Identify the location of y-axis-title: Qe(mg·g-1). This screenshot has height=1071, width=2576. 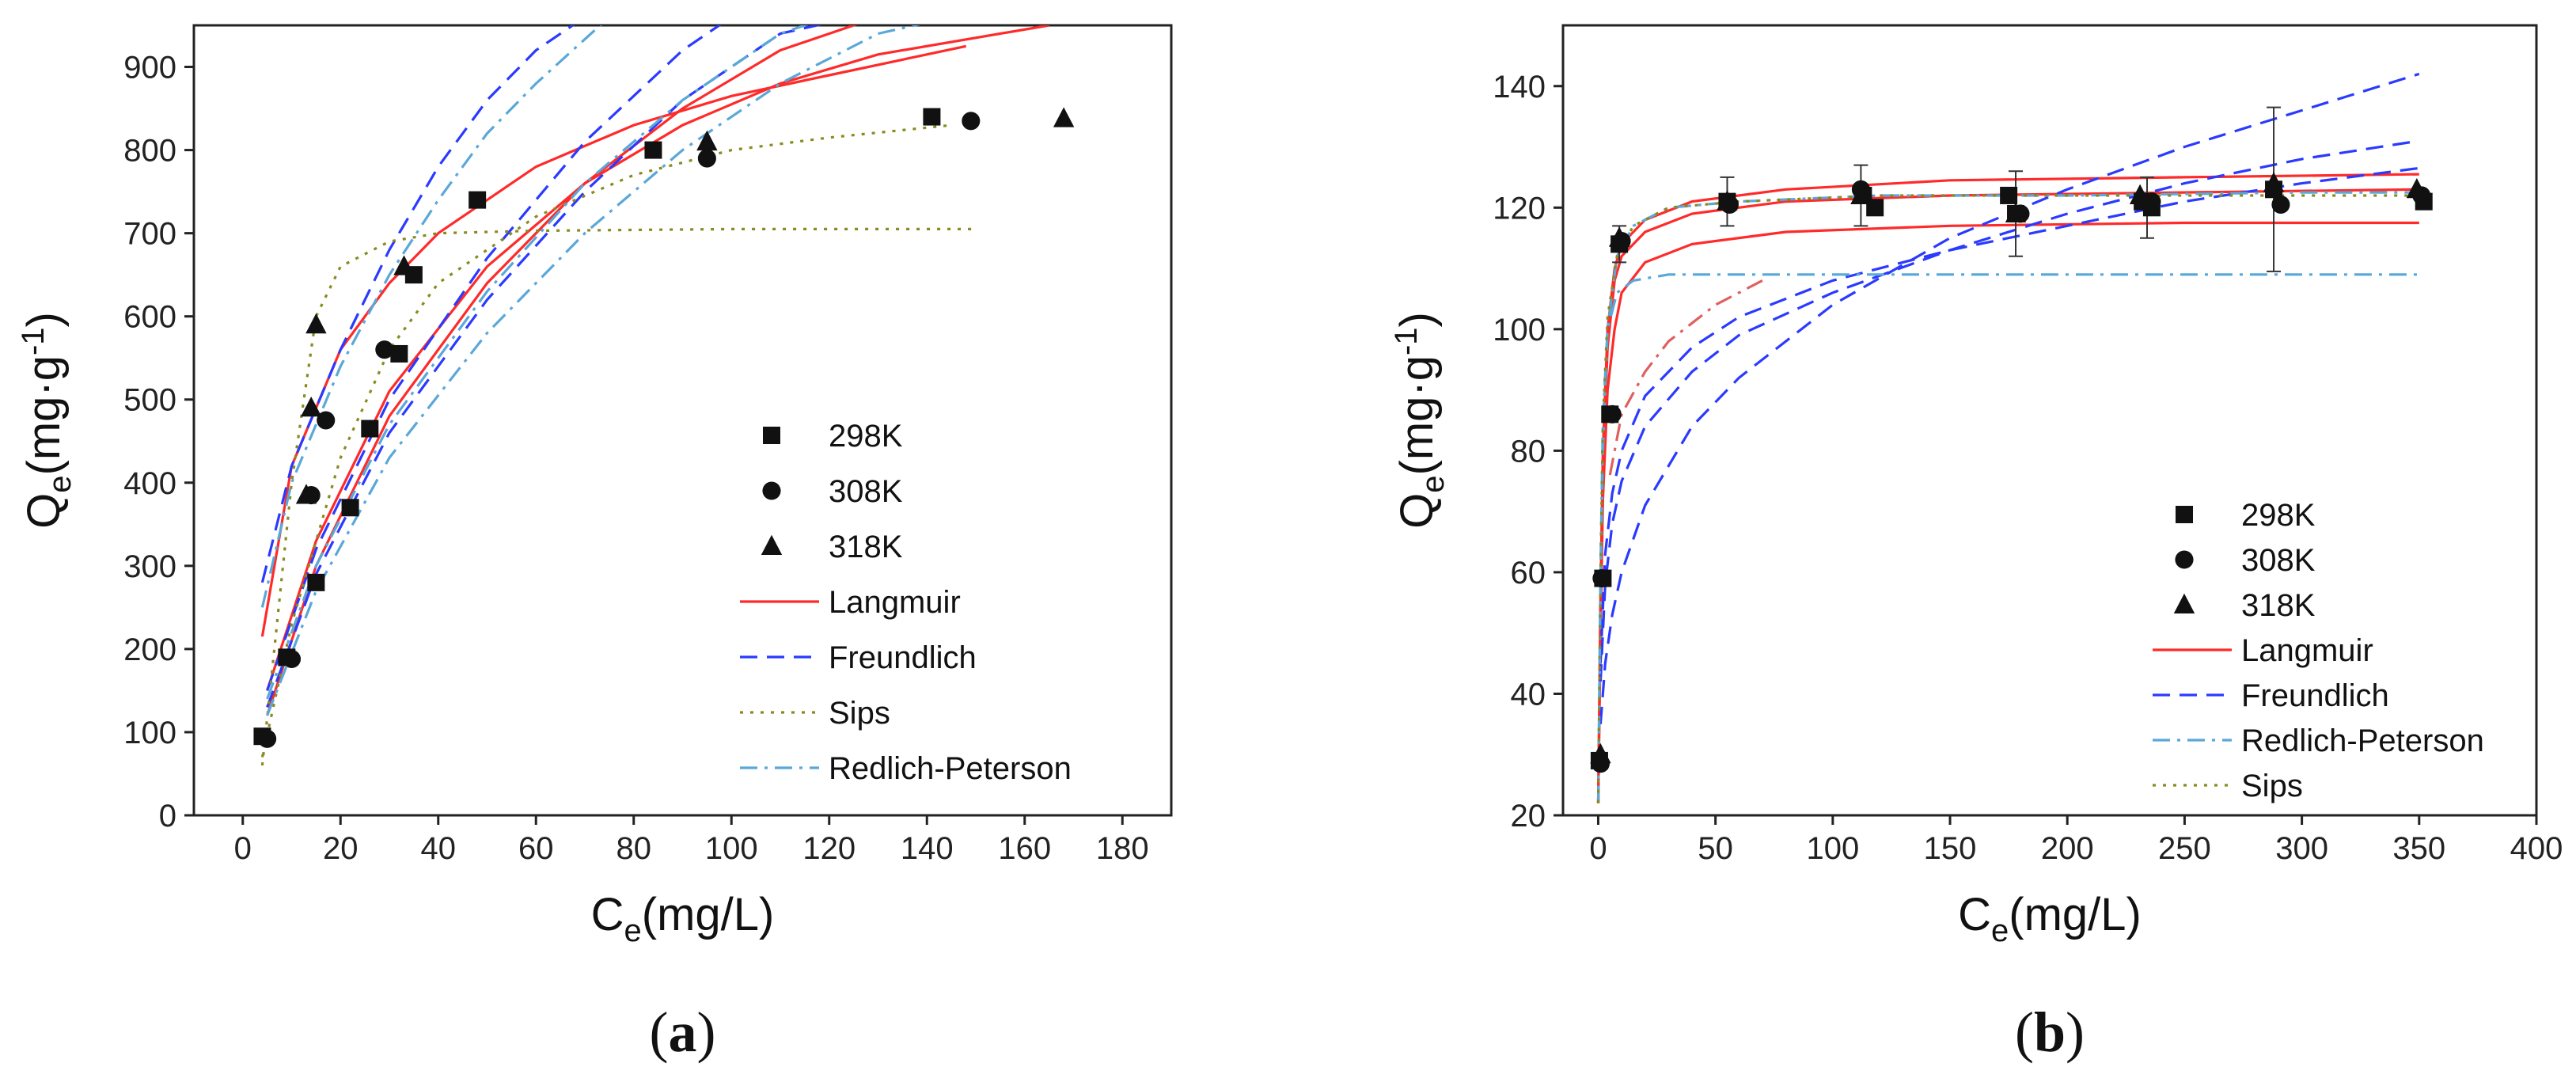
(47, 420).